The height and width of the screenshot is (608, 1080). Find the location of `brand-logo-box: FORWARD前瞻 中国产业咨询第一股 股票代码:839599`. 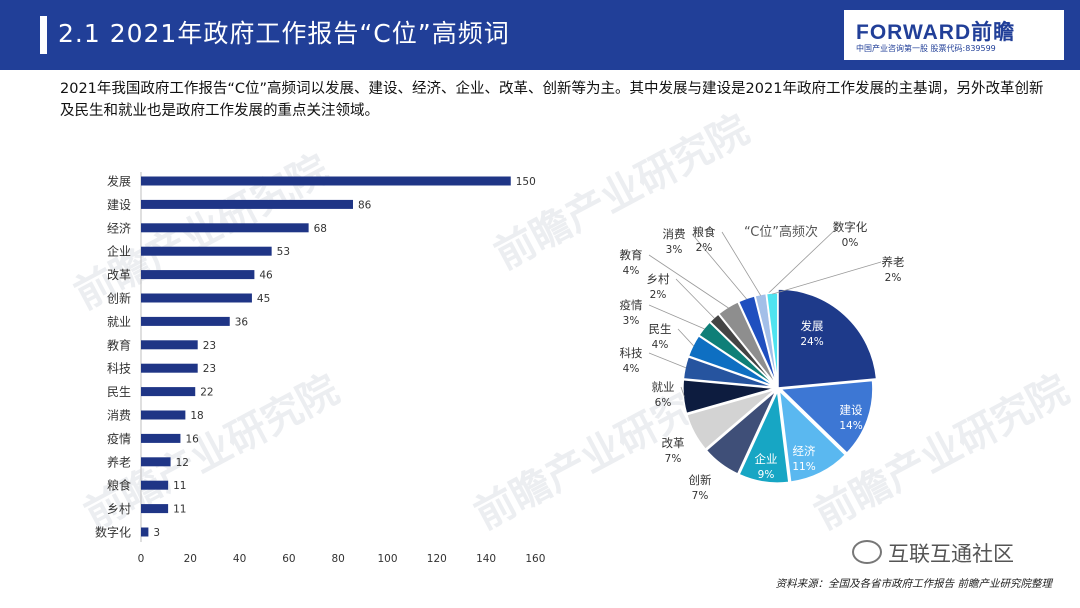

brand-logo-box: FORWARD前瞻 中国产业咨询第一股 股票代码:839599 is located at coordinates (954, 35).